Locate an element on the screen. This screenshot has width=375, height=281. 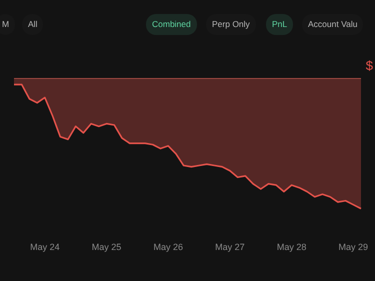
text: All is located at coordinates (33, 24).